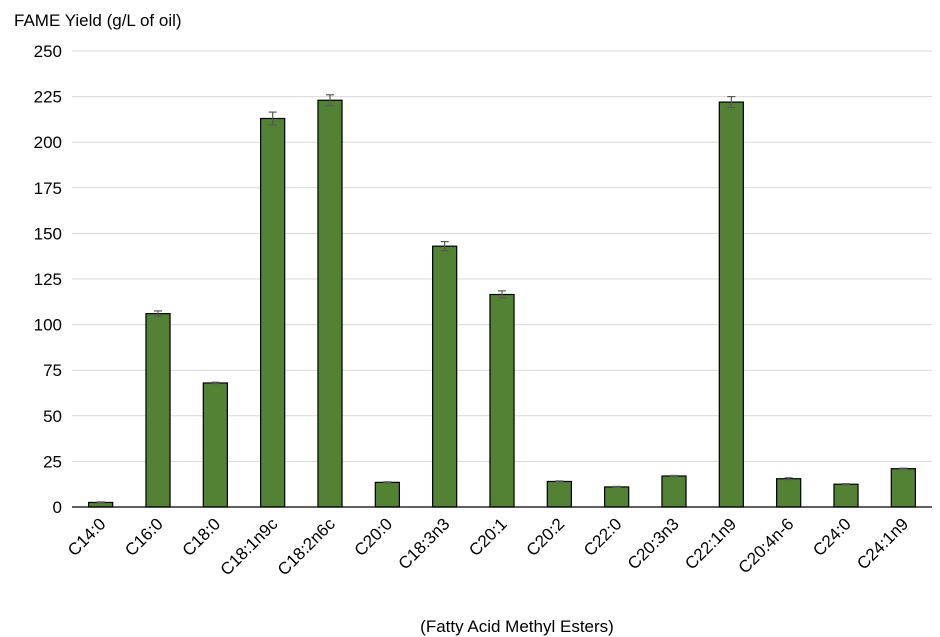 The image size is (940, 637). Describe the element at coordinates (48, 97) in the screenshot. I see `y-tick-label: 225` at that location.